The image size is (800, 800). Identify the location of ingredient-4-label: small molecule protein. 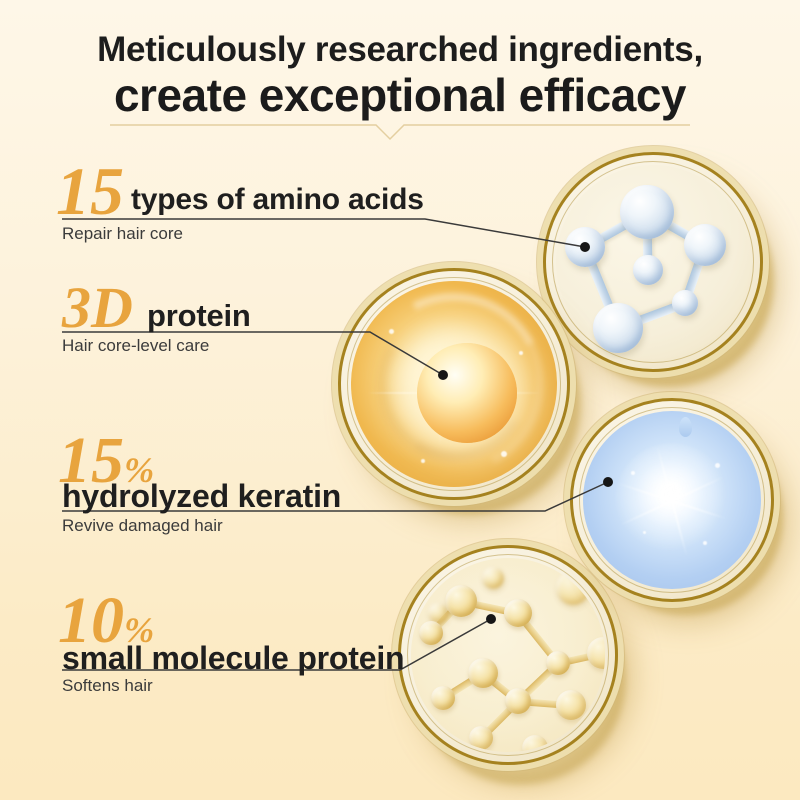
(233, 658).